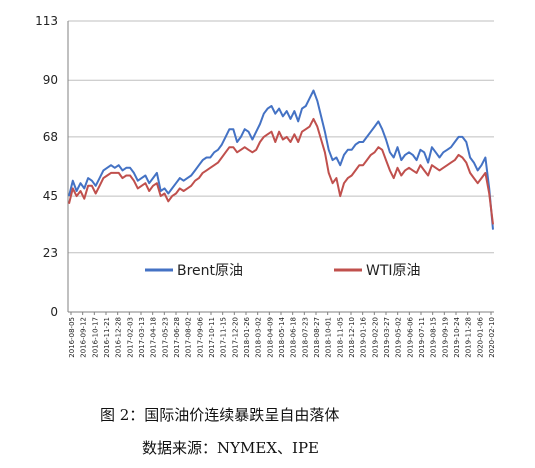 This screenshot has height=468, width=535. Describe the element at coordinates (375, 337) in the screenshot. I see `x-tick-label: 2019-02-20` at that location.